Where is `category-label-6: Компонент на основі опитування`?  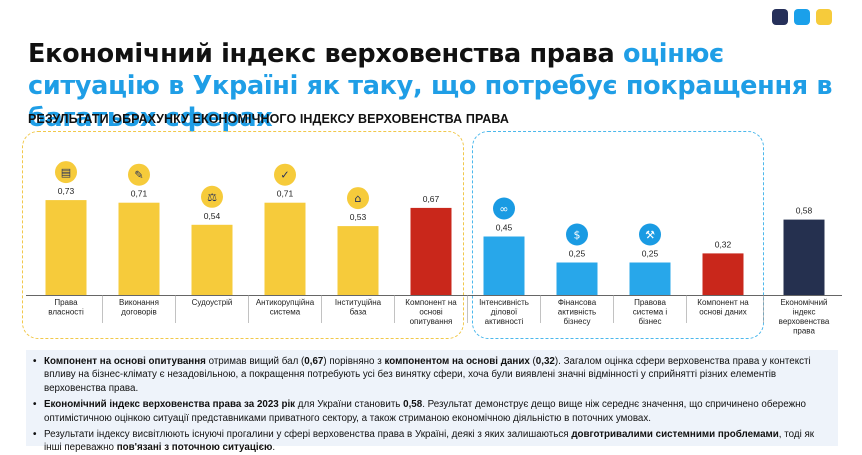
category-label-6: Компонент на основі опитування is located at coordinates (431, 312).